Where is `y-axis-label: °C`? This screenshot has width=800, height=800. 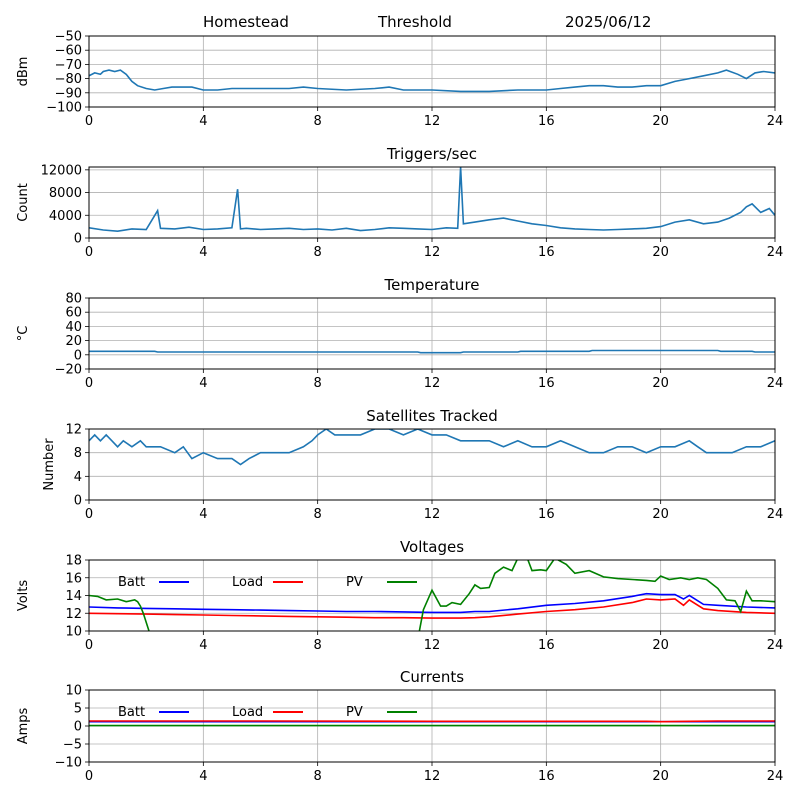 y-axis-label: °C is located at coordinates (23, 334).